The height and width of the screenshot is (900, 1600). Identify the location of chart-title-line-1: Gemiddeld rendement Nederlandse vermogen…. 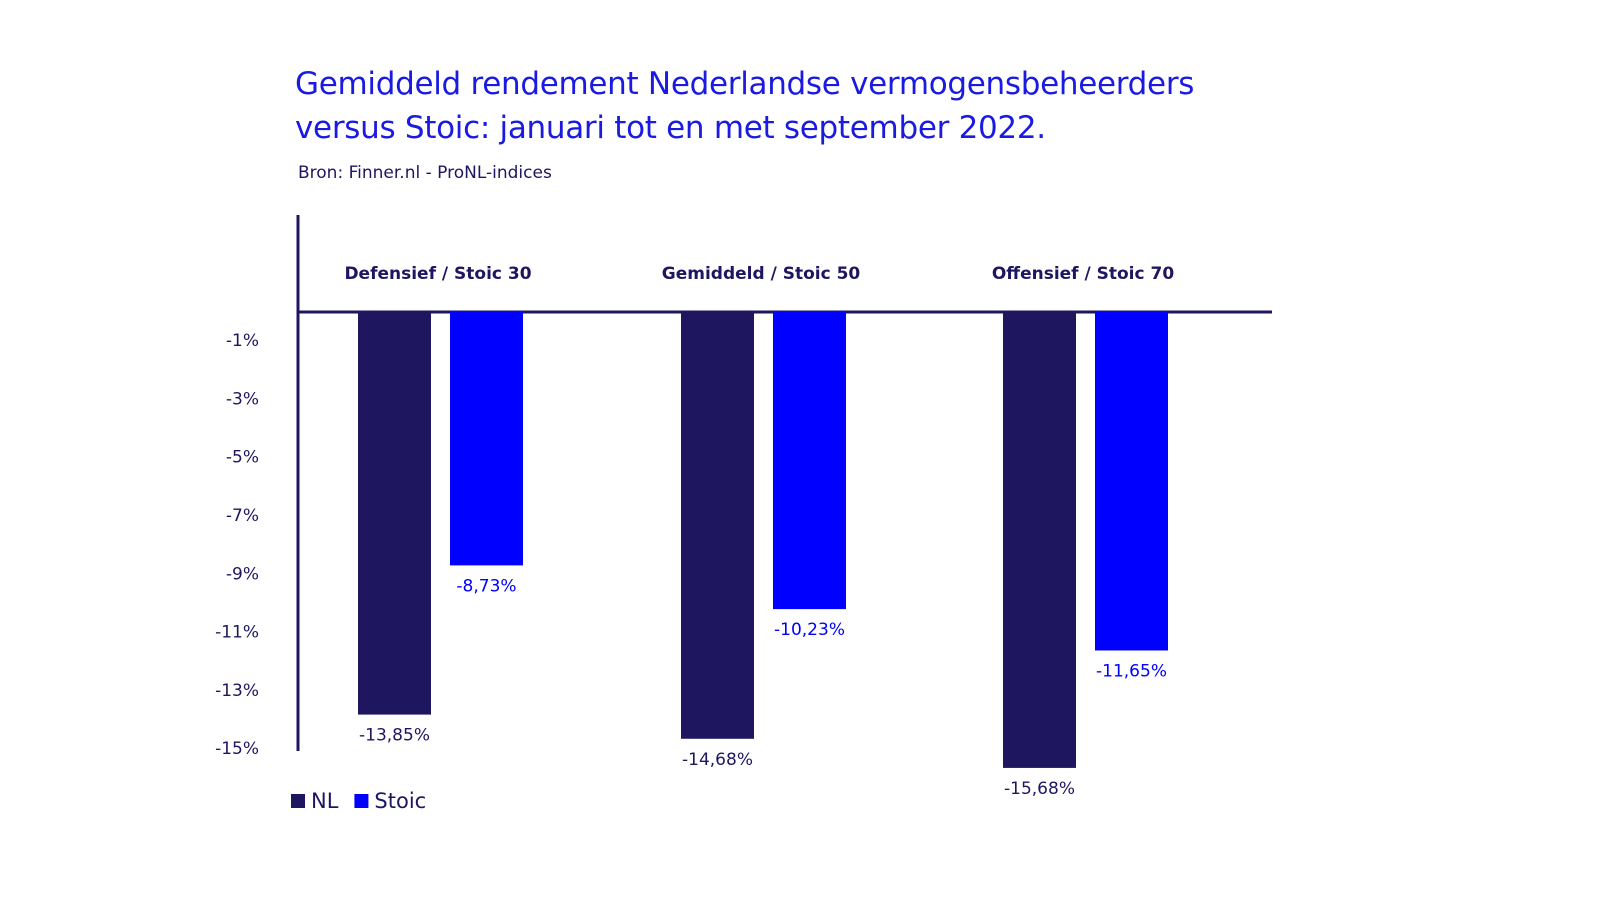
(745, 84).